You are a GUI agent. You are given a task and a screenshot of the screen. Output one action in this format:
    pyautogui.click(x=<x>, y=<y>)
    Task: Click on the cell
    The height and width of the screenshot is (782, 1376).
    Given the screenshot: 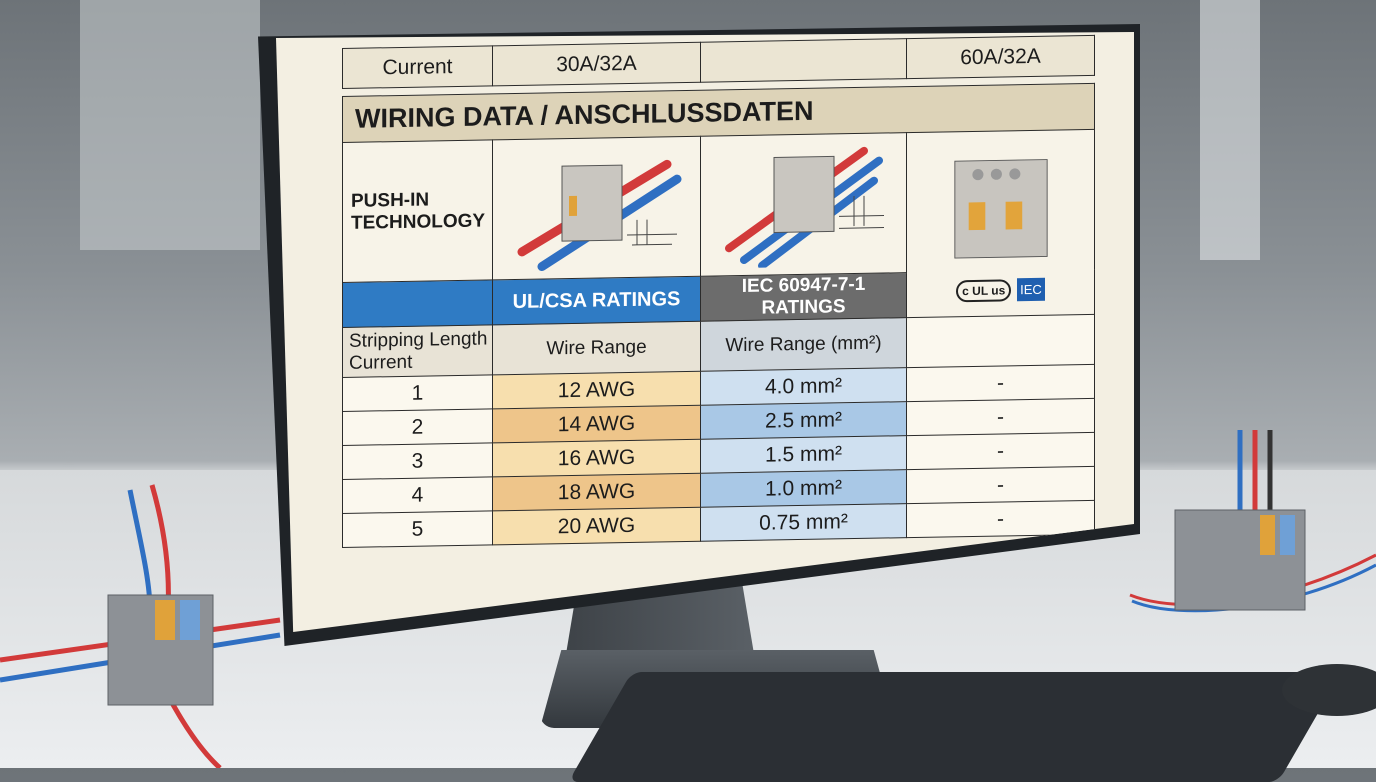 What is the action you would take?
    pyautogui.click(x=803, y=60)
    